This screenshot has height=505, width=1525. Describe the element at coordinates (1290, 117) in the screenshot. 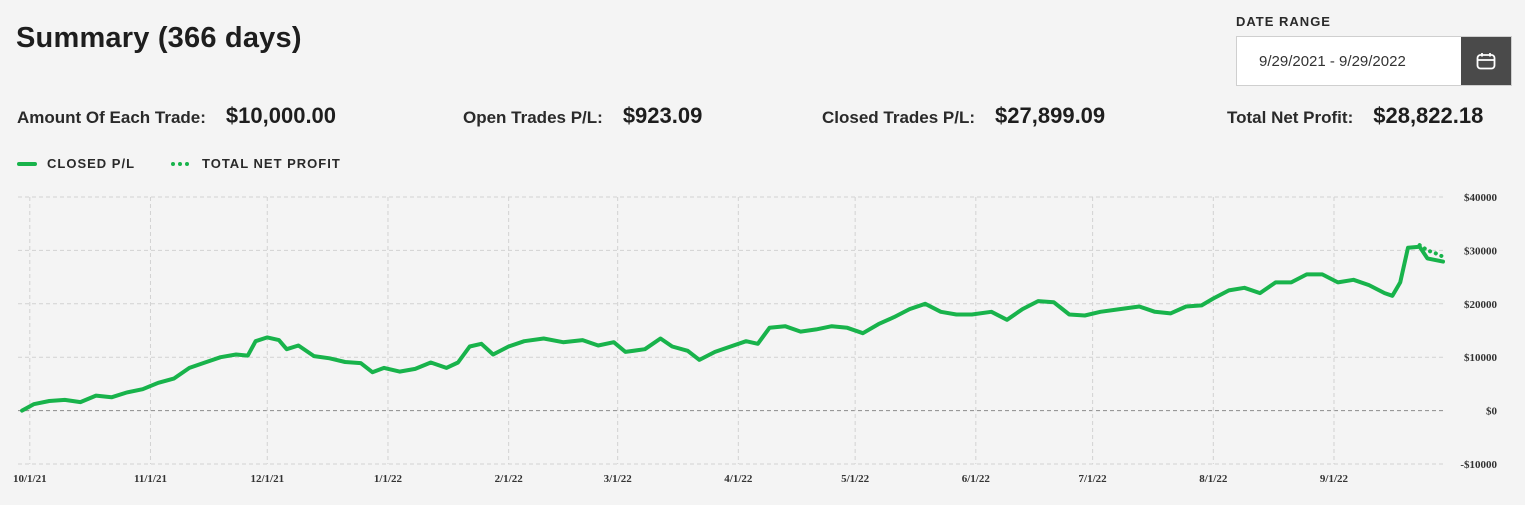

I see `stat-label: Total Net Profit:` at that location.